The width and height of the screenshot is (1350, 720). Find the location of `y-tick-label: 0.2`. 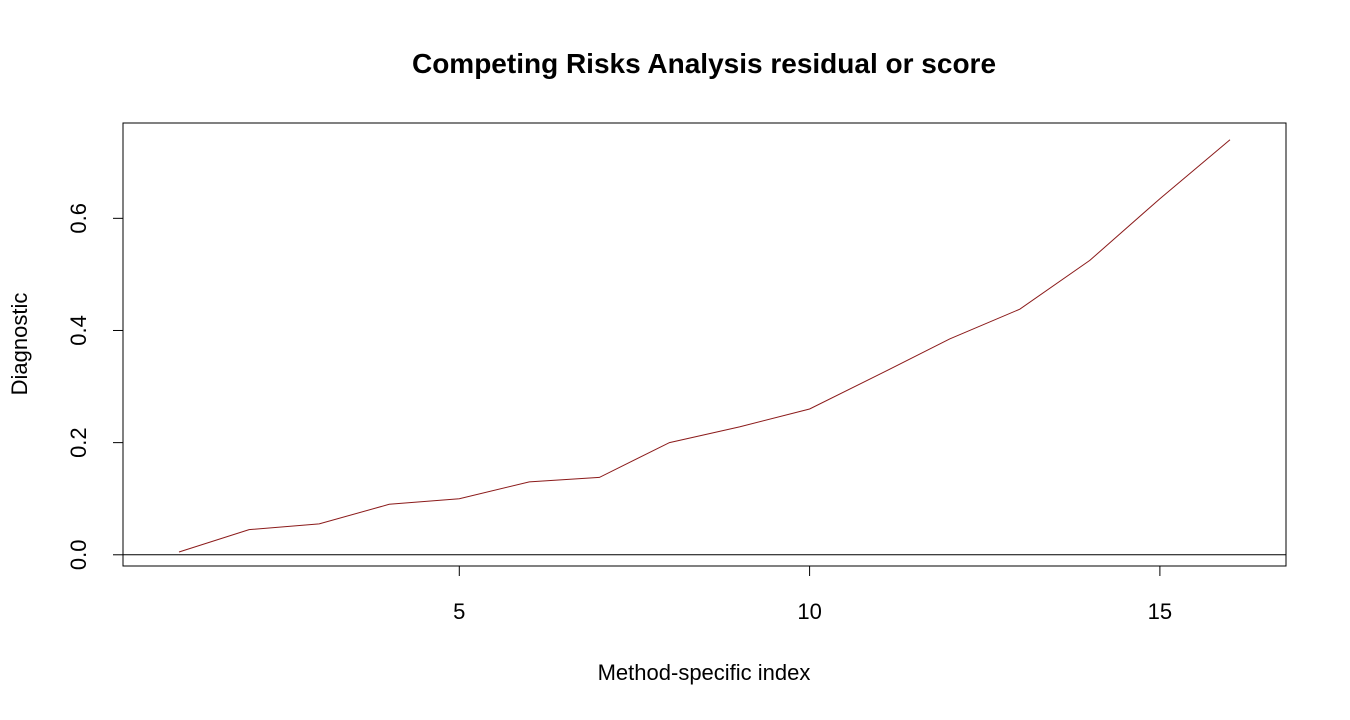

y-tick-label: 0.2 is located at coordinates (78, 442).